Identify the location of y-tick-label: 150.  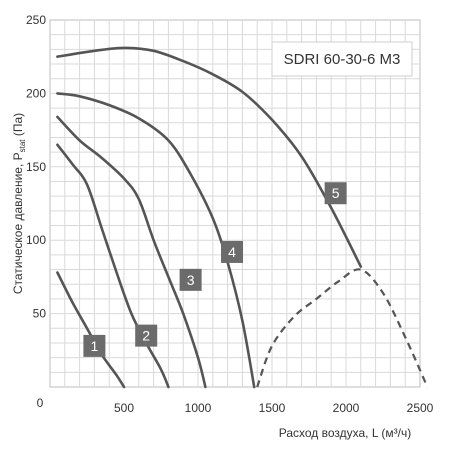
(36, 167).